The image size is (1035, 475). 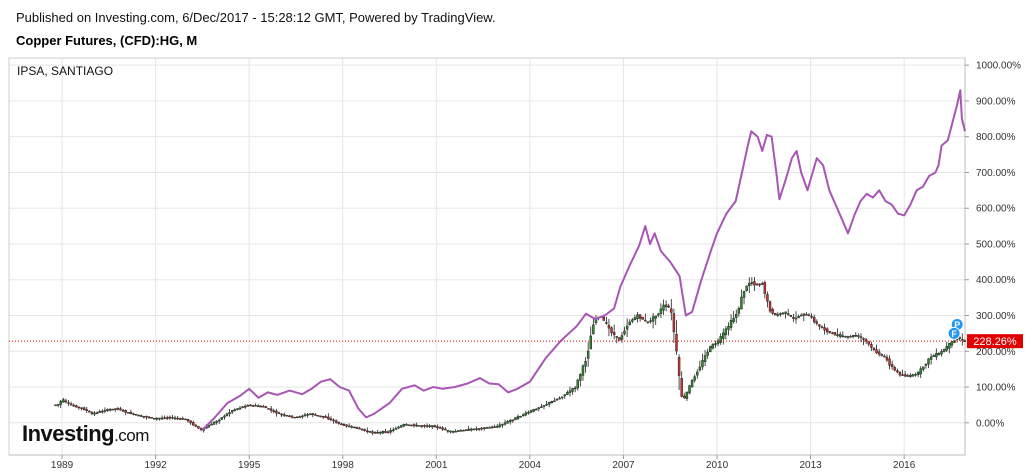 What do you see at coordinates (155, 465) in the screenshot?
I see `x-tick-label: 1992` at bounding box center [155, 465].